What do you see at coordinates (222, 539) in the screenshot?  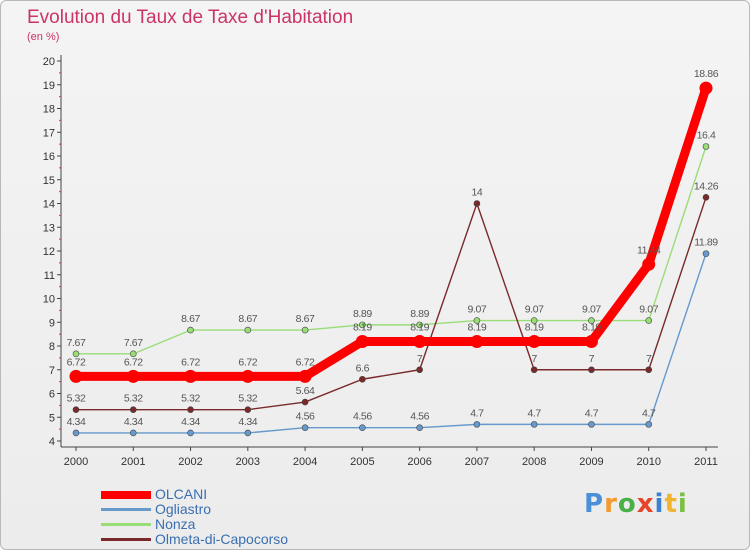 I see `legend-label: Olmeta-di-Capocorso` at bounding box center [222, 539].